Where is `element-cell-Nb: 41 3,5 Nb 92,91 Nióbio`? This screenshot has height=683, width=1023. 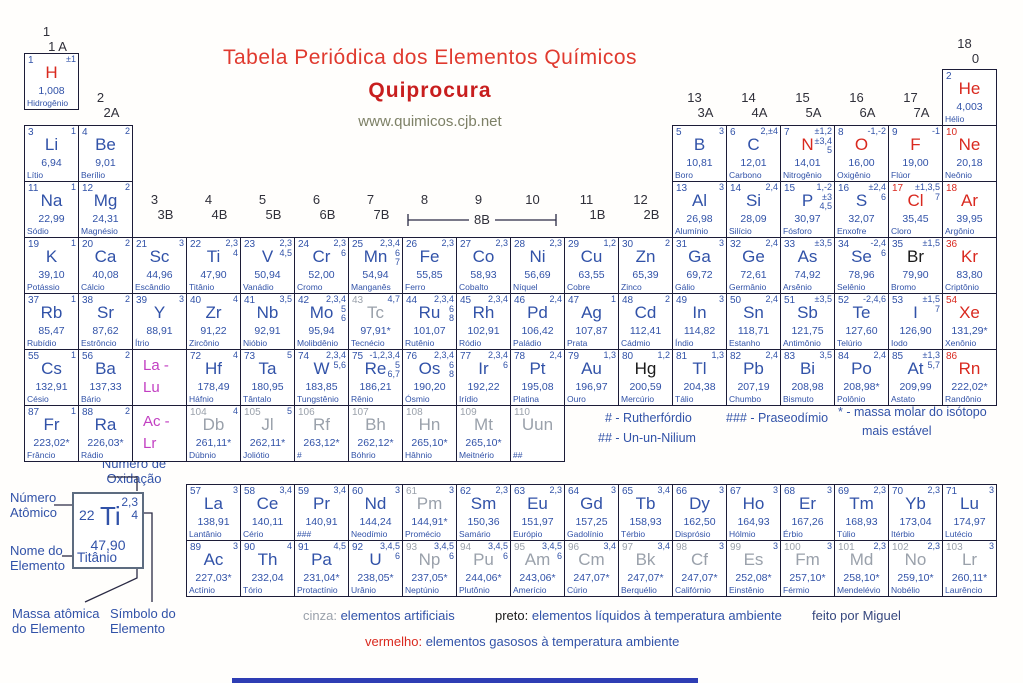
element-cell-Nb: 41 3,5 Nb 92,91 Nióbio is located at coordinates (267, 321).